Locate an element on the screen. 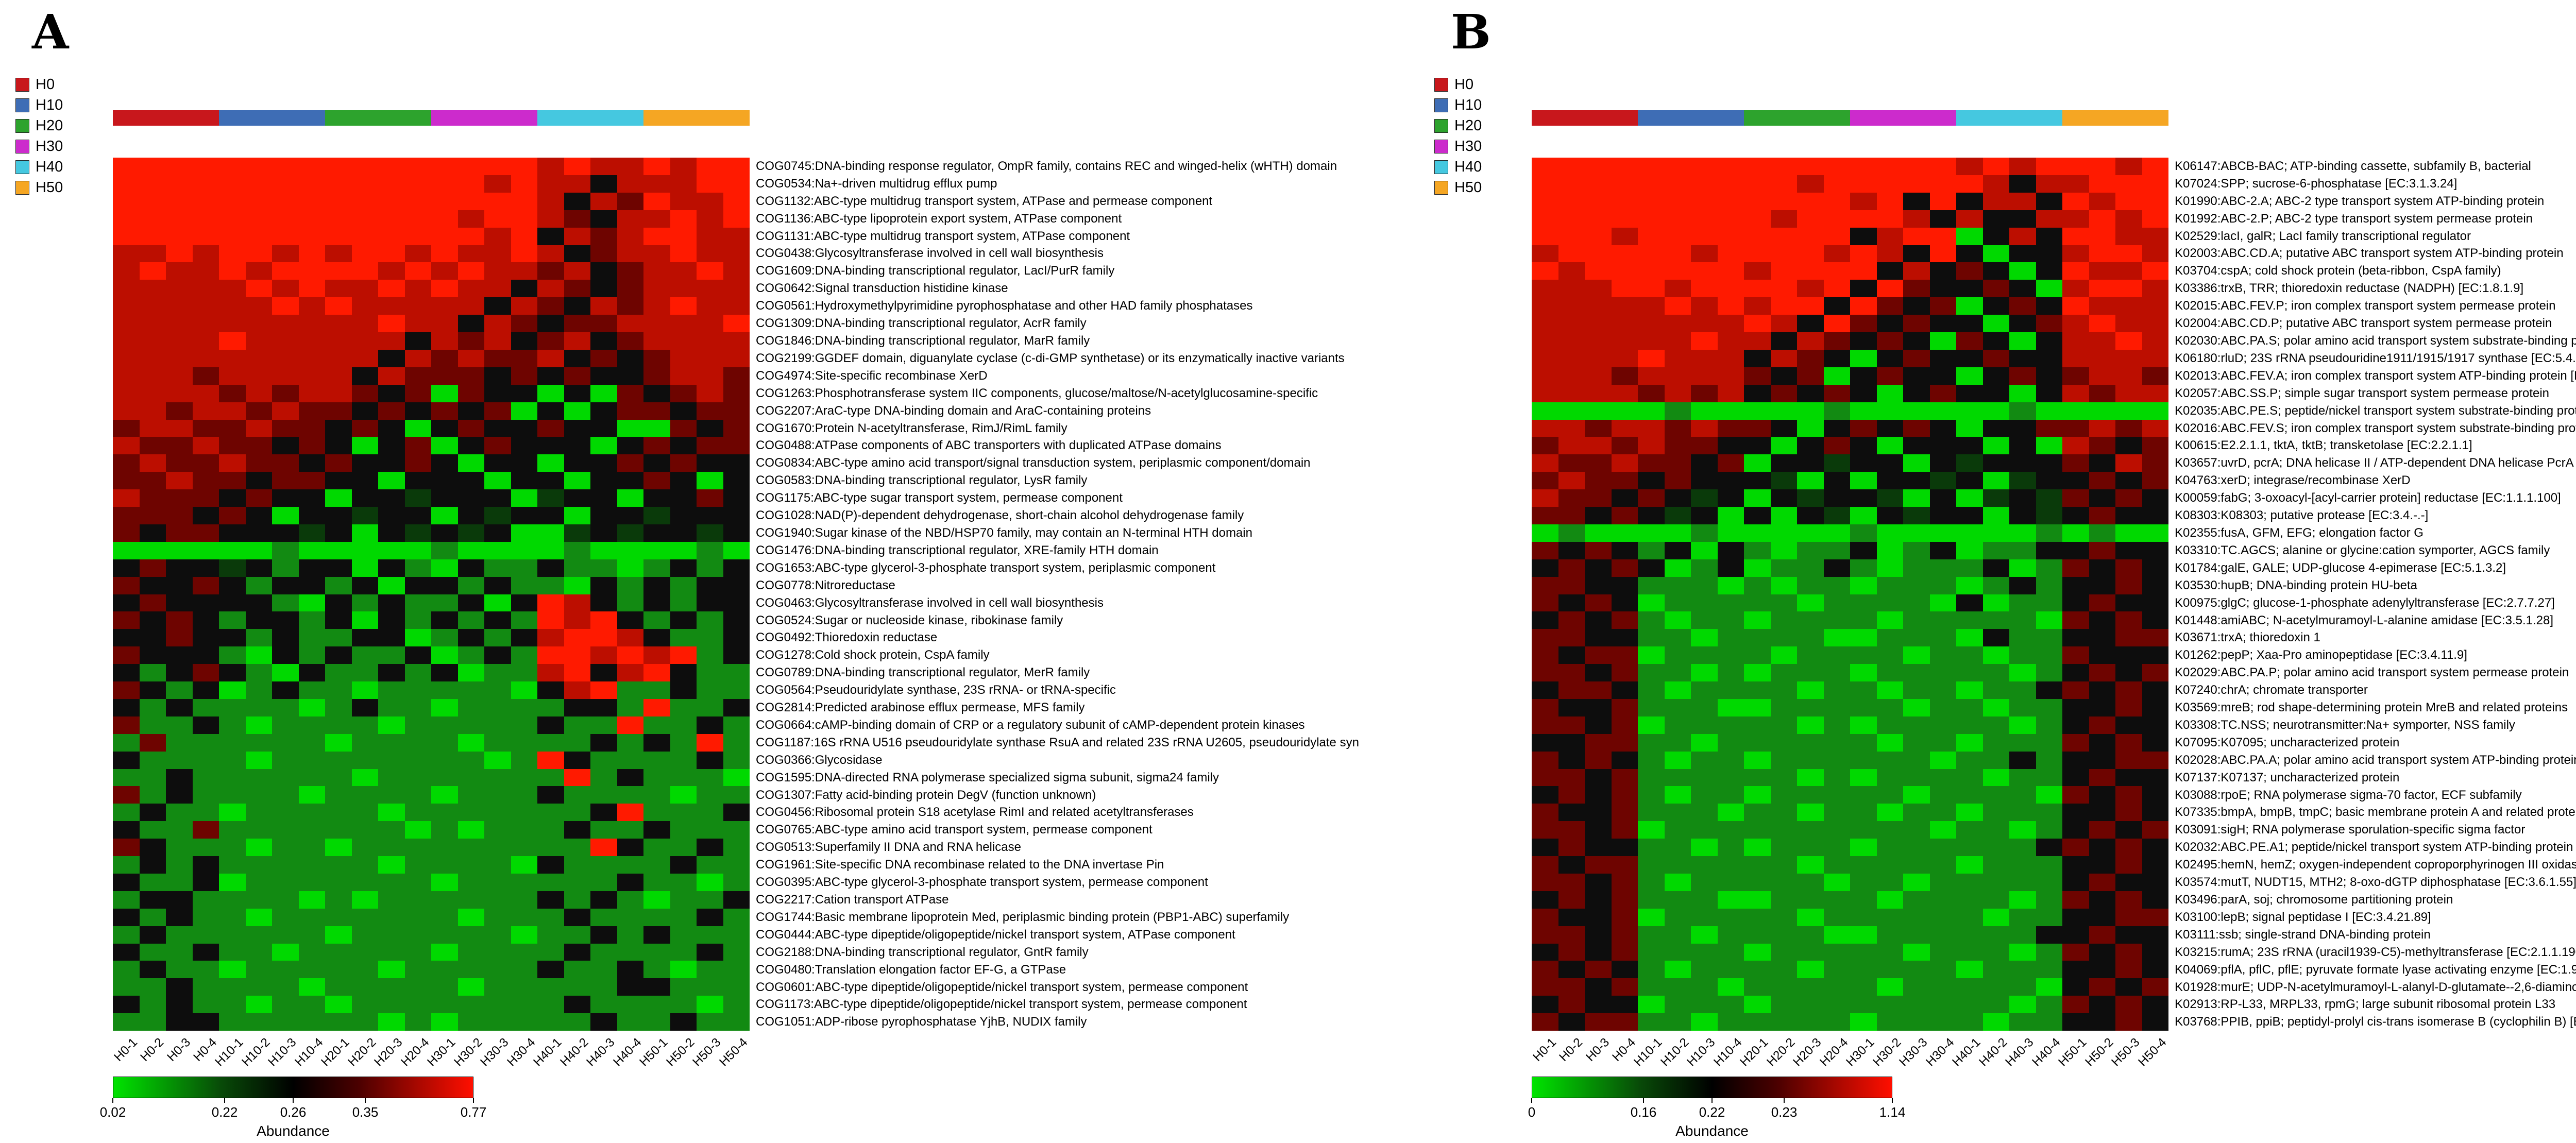  column-label: H10-2 is located at coordinates (256, 1052).